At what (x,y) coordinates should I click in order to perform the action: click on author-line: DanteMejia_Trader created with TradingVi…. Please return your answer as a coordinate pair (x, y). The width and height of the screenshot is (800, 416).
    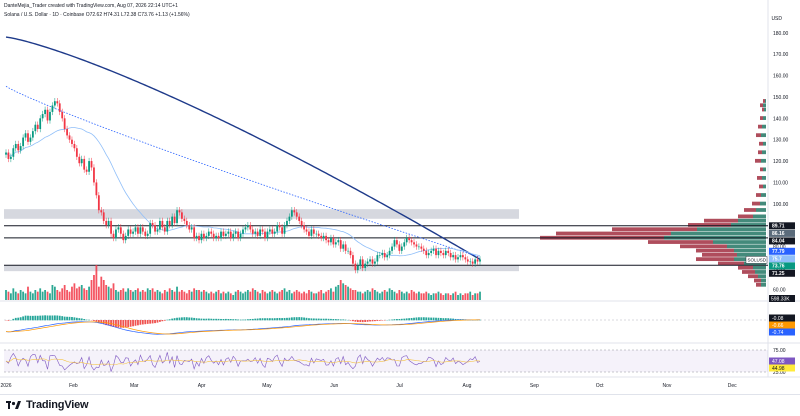
    Looking at the image, I should click on (91, 6).